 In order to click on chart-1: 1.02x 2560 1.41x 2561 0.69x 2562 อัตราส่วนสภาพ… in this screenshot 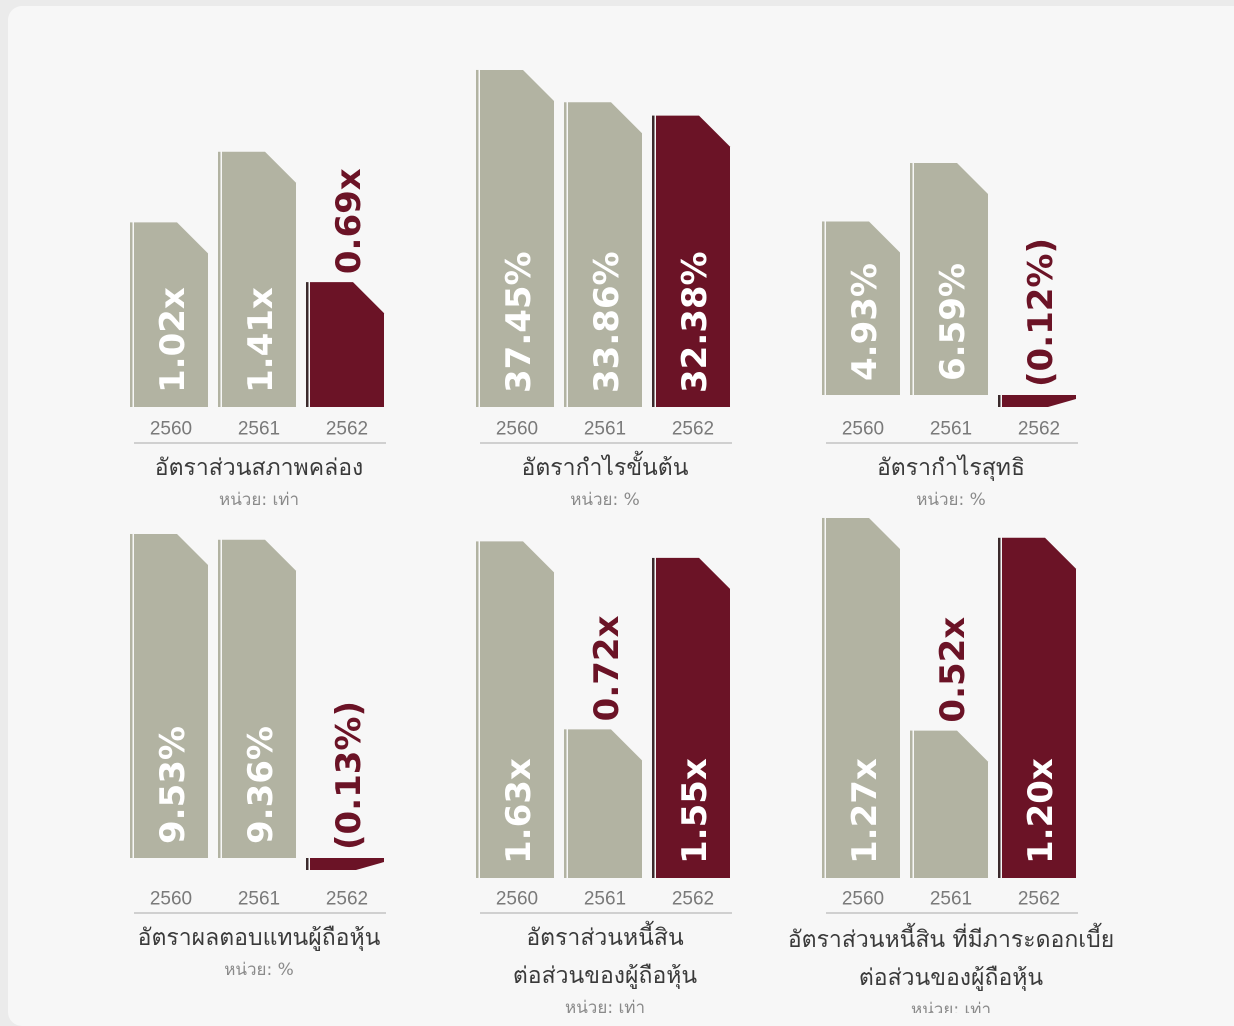, I will do `click(258, 330)`.